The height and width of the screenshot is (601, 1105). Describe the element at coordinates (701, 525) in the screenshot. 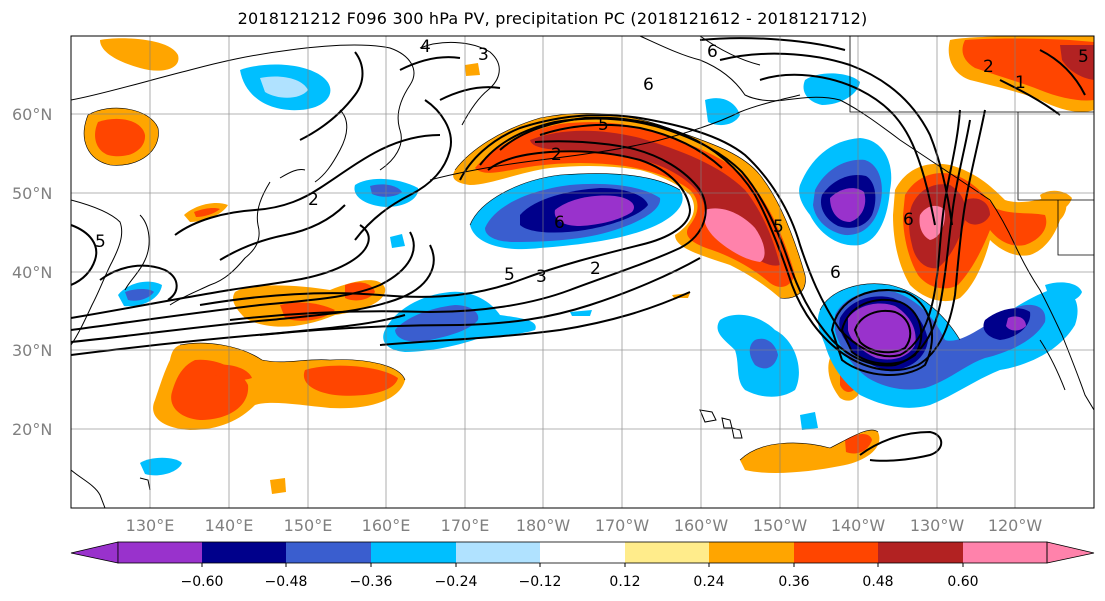

I see `lon-label: 160°W` at that location.